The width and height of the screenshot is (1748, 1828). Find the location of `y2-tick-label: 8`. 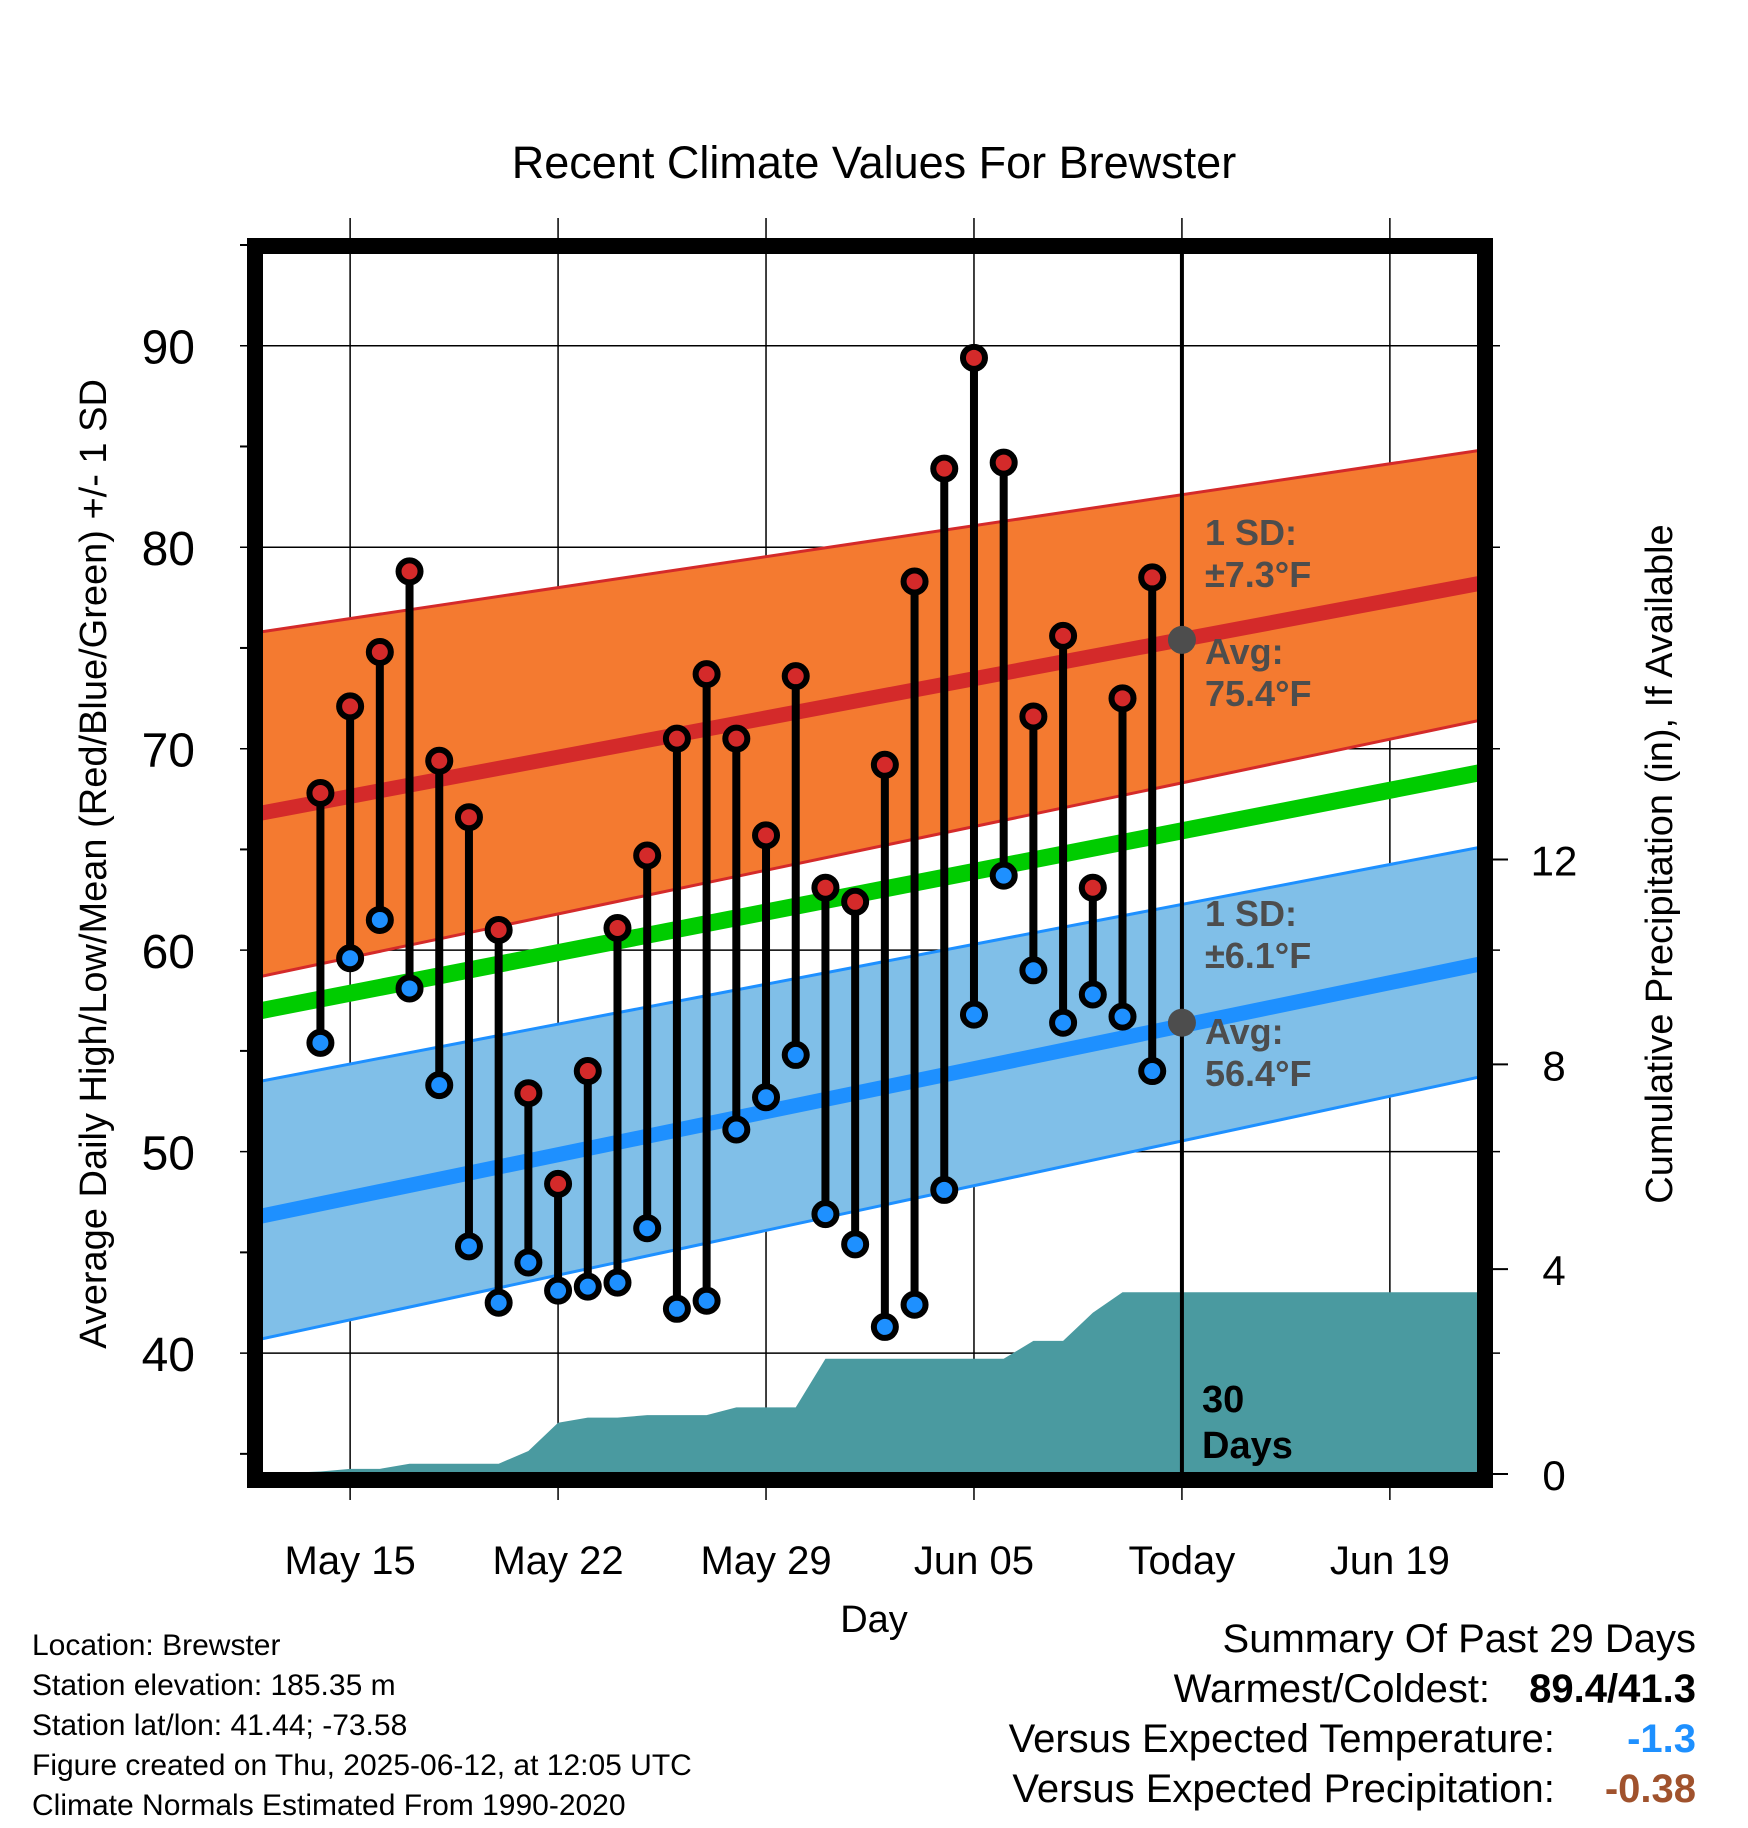

y2-tick-label: 8 is located at coordinates (1553, 1065).